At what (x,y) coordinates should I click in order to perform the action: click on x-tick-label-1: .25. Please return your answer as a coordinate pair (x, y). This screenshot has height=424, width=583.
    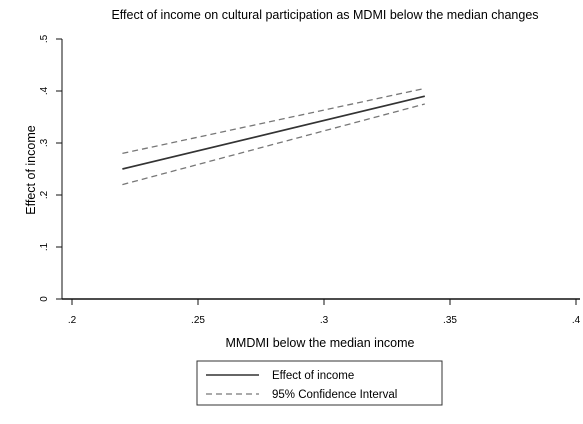
    Looking at the image, I should click on (198, 320).